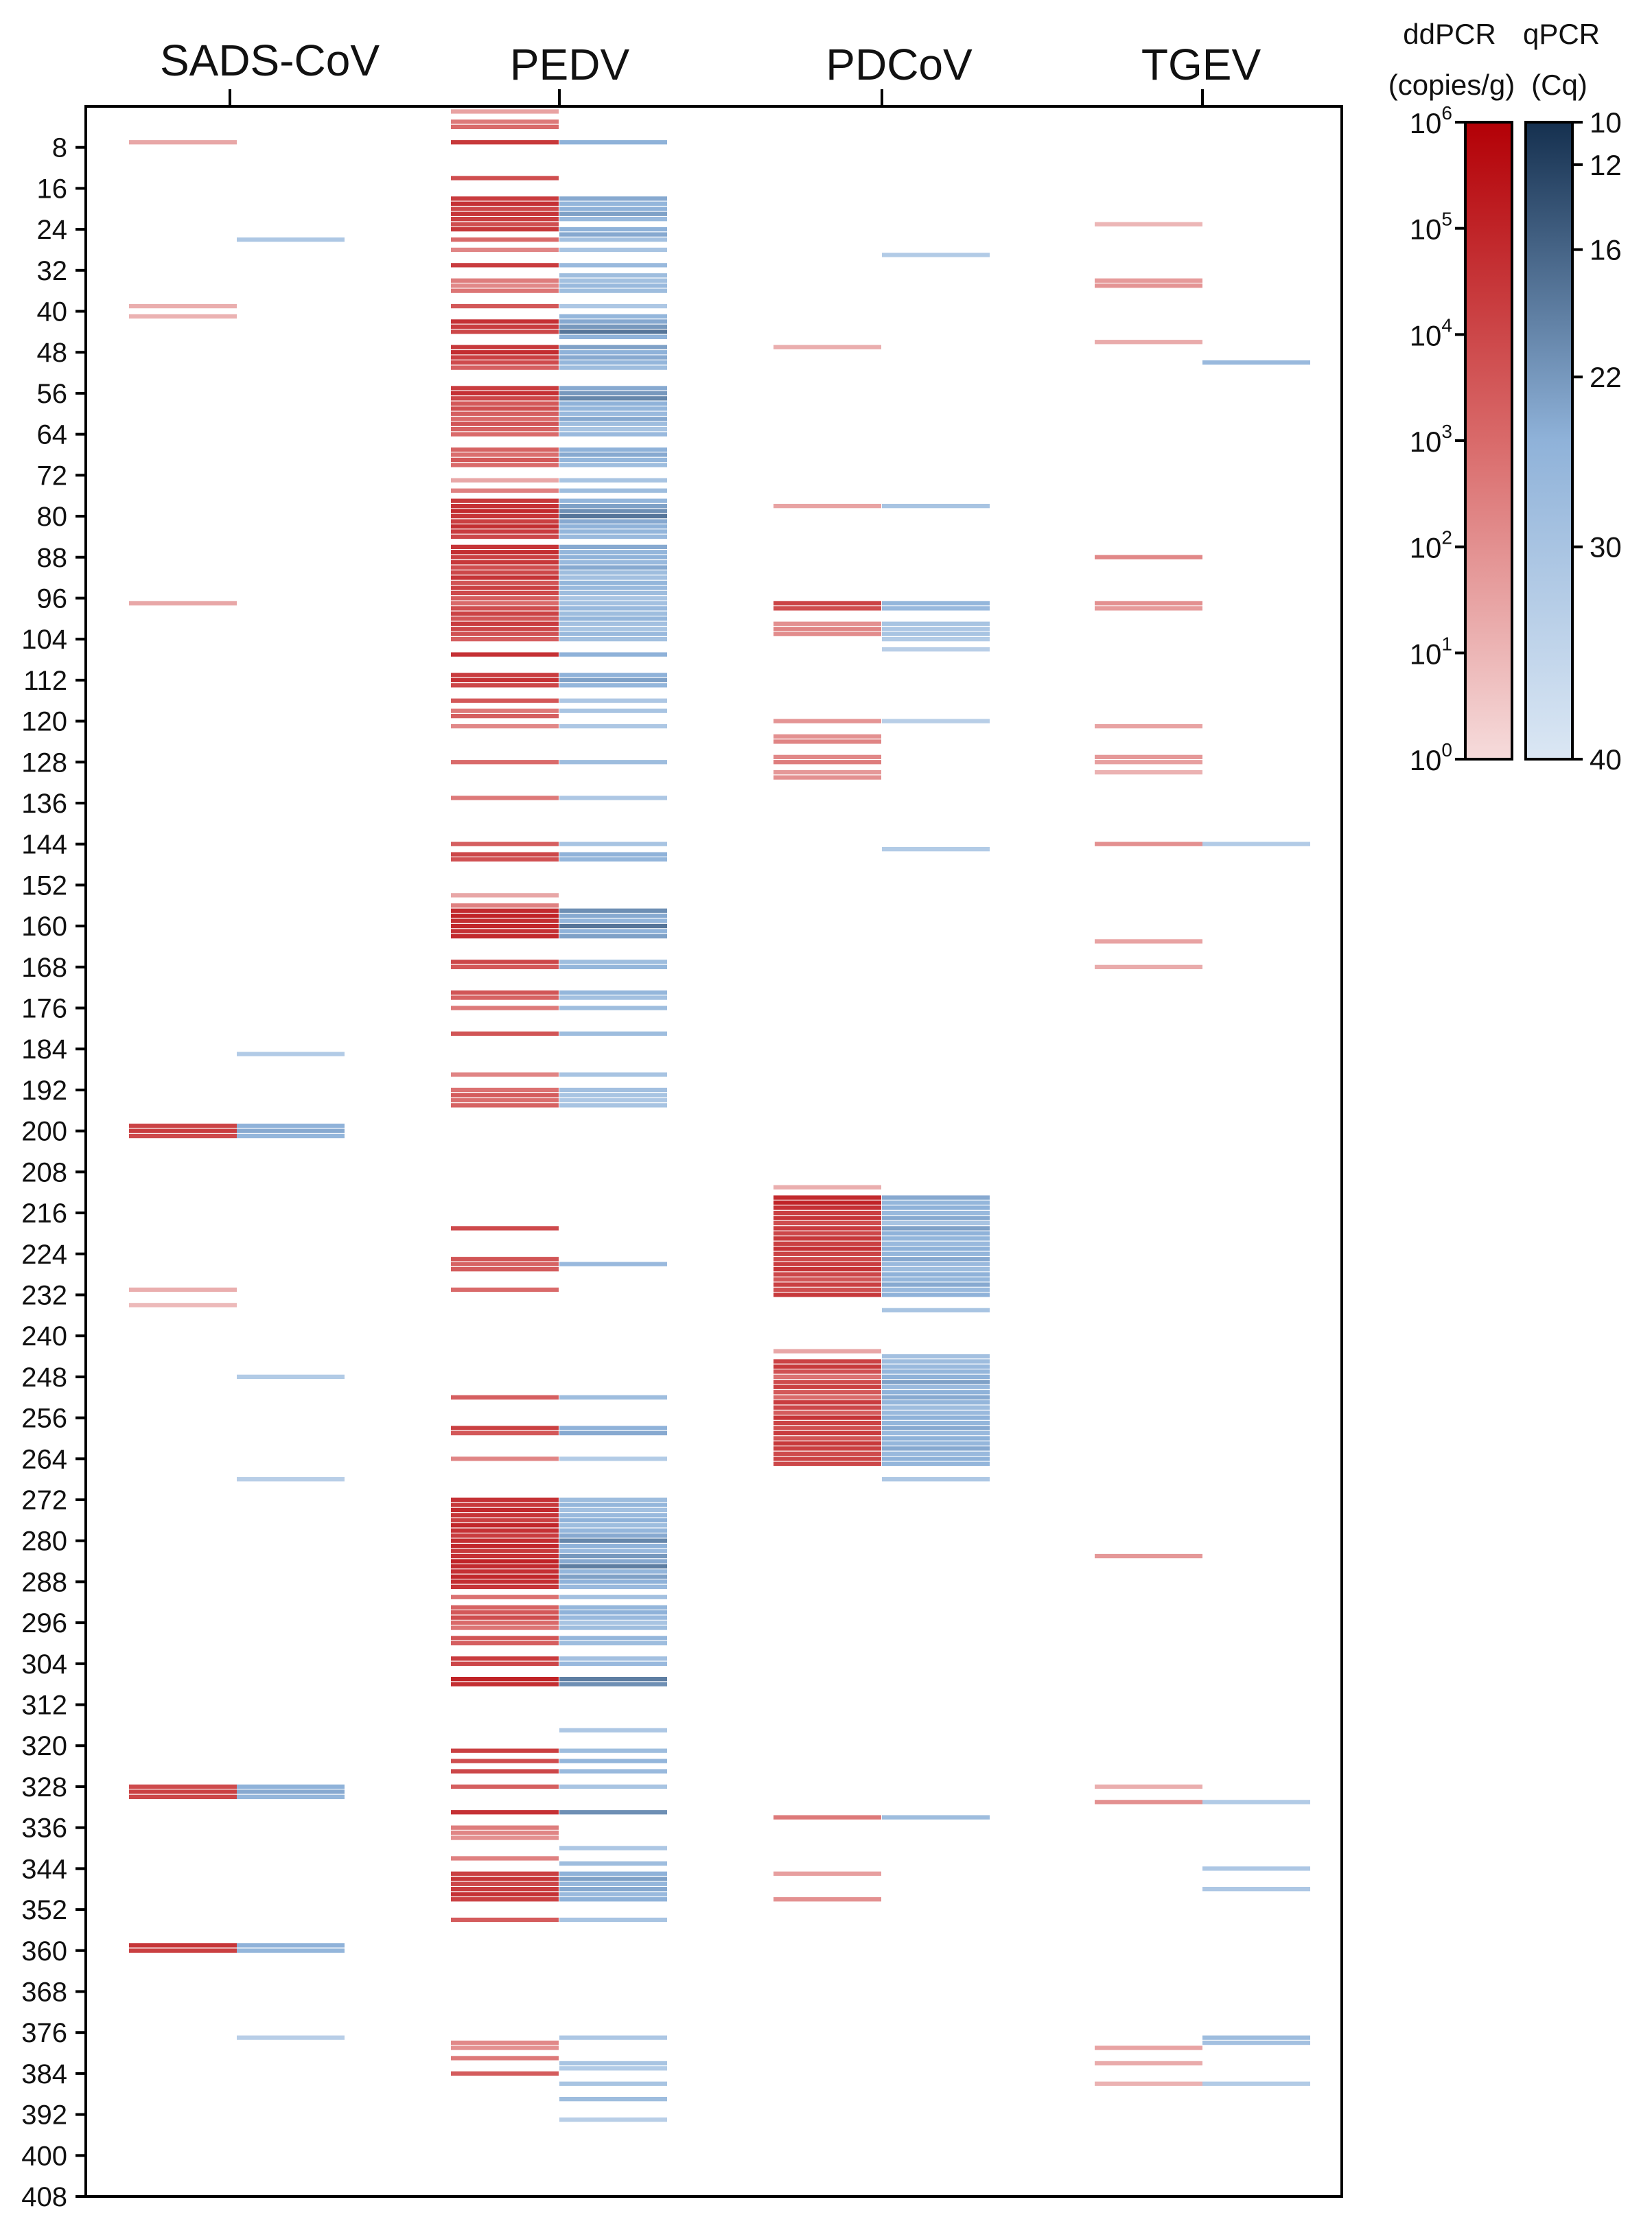 The image size is (1652, 2215). Describe the element at coordinates (899, 64) in the screenshot. I see `column-header-pdcov: PDCoV` at that location.